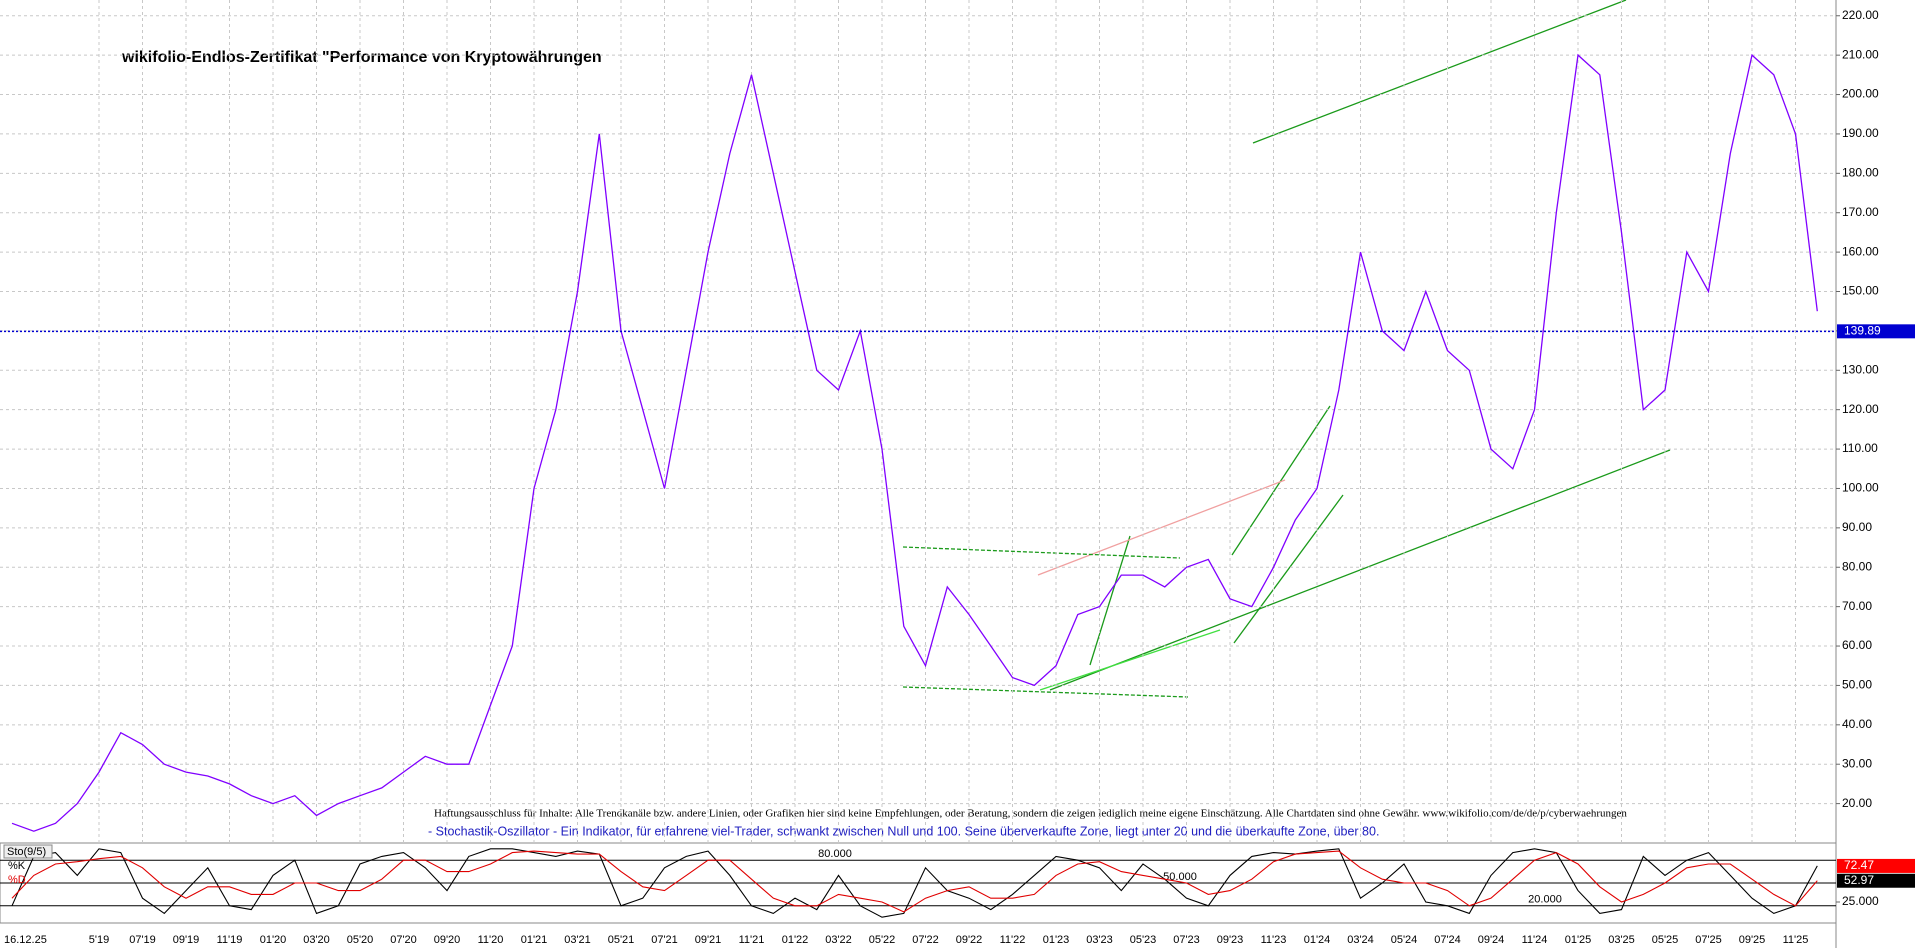 This screenshot has width=1916, height=948. I want to click on y-tick-label: 200.00, so click(1860, 94).